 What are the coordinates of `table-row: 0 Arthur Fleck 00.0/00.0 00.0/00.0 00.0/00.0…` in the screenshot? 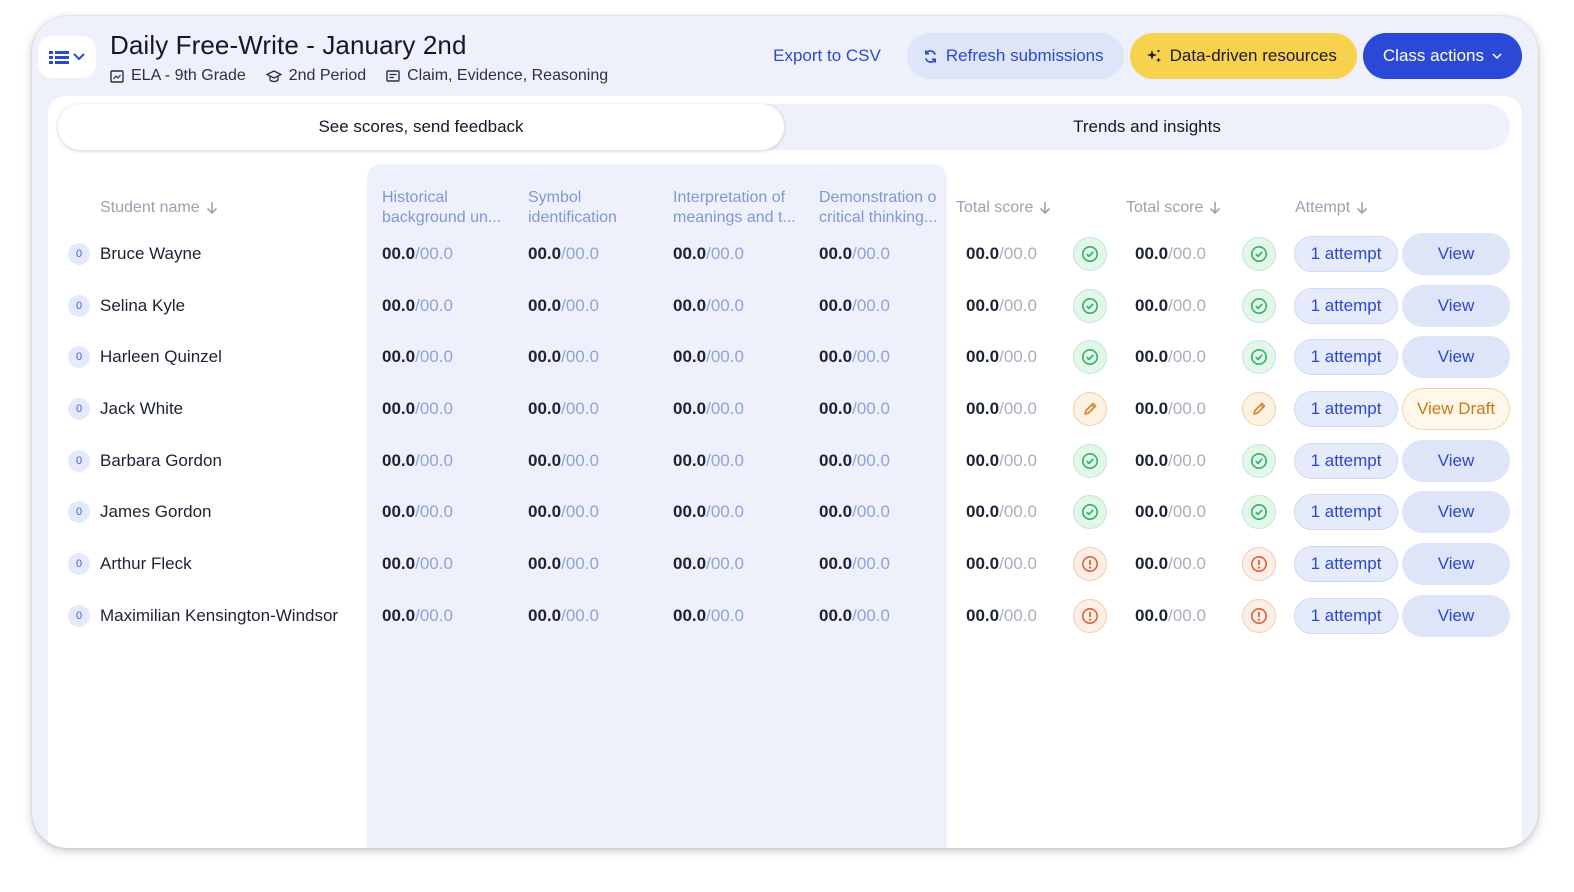 It's located at (785, 564).